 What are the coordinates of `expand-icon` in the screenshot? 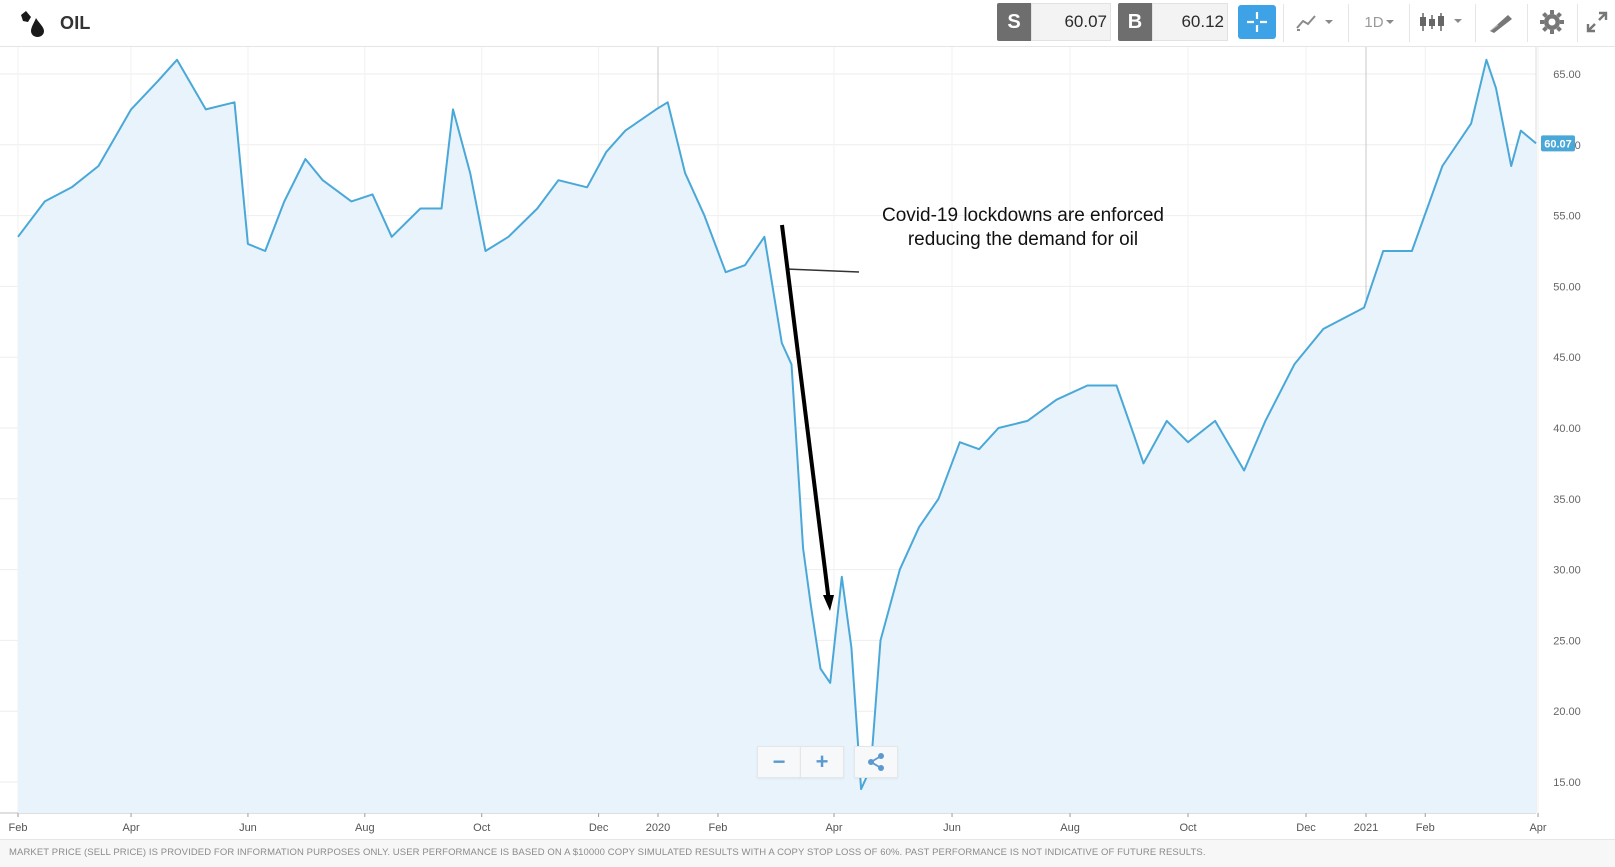 It's located at (1597, 22).